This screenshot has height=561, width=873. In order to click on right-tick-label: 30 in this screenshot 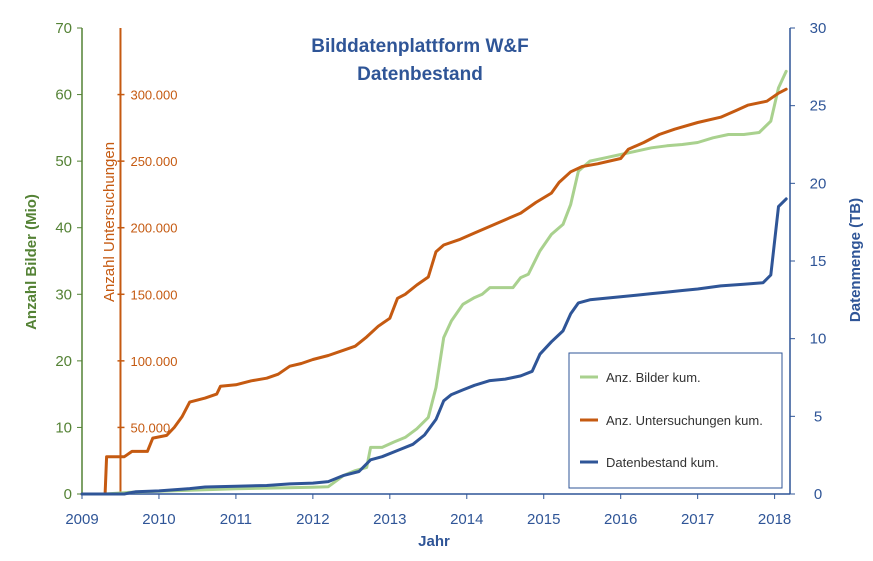, I will do `click(818, 28)`.